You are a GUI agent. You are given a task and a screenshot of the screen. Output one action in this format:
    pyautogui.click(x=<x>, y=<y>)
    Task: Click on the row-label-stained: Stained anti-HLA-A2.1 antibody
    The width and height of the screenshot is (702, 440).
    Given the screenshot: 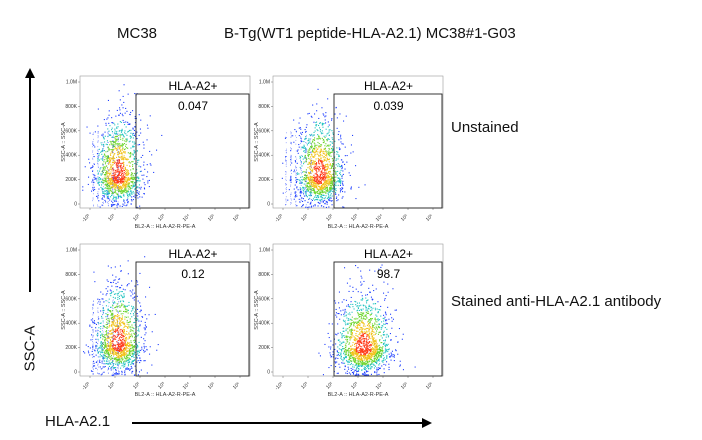 What is the action you would take?
    pyautogui.click(x=556, y=301)
    